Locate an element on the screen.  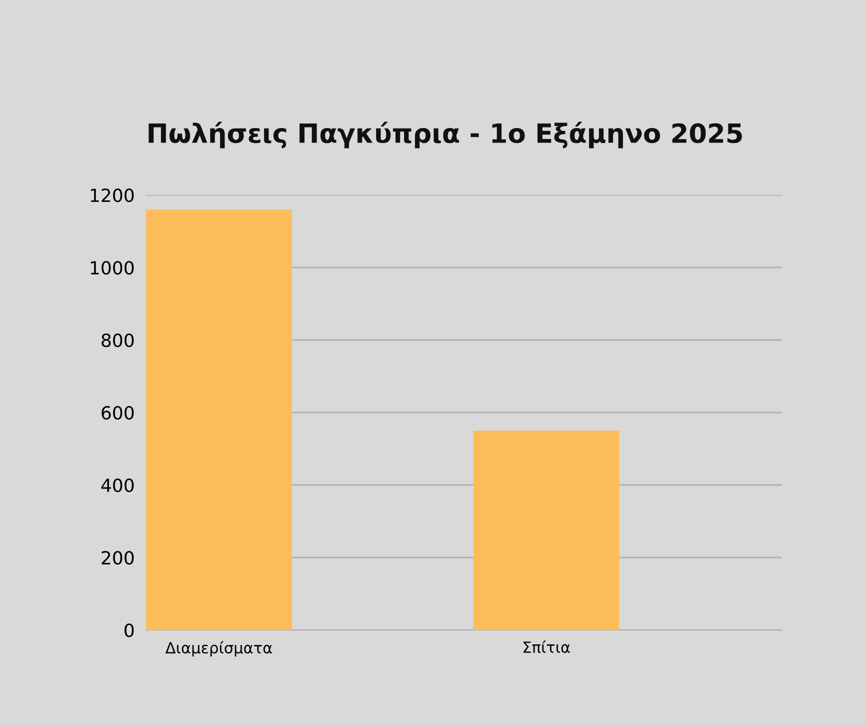
x-tick-label: Διαμερίσματα is located at coordinates (218, 649).